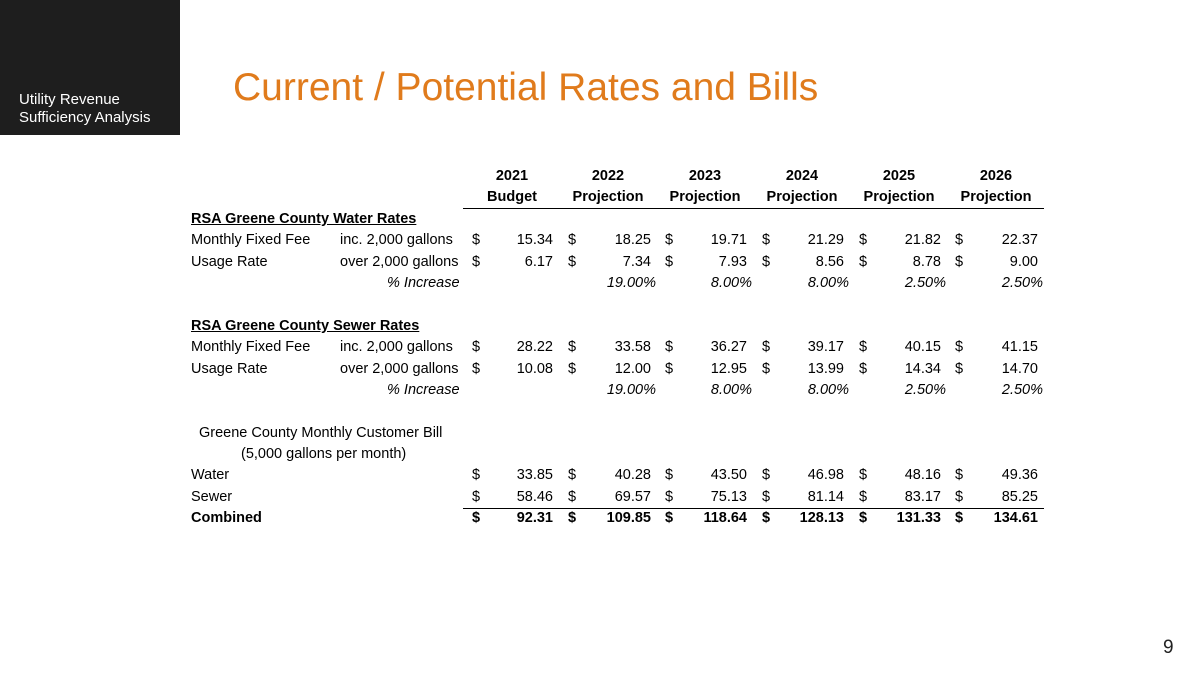 Image resolution: width=1200 pixels, height=675 pixels. What do you see at coordinates (229, 368) in the screenshot?
I see `sewer-usage-label: Usage Rate` at bounding box center [229, 368].